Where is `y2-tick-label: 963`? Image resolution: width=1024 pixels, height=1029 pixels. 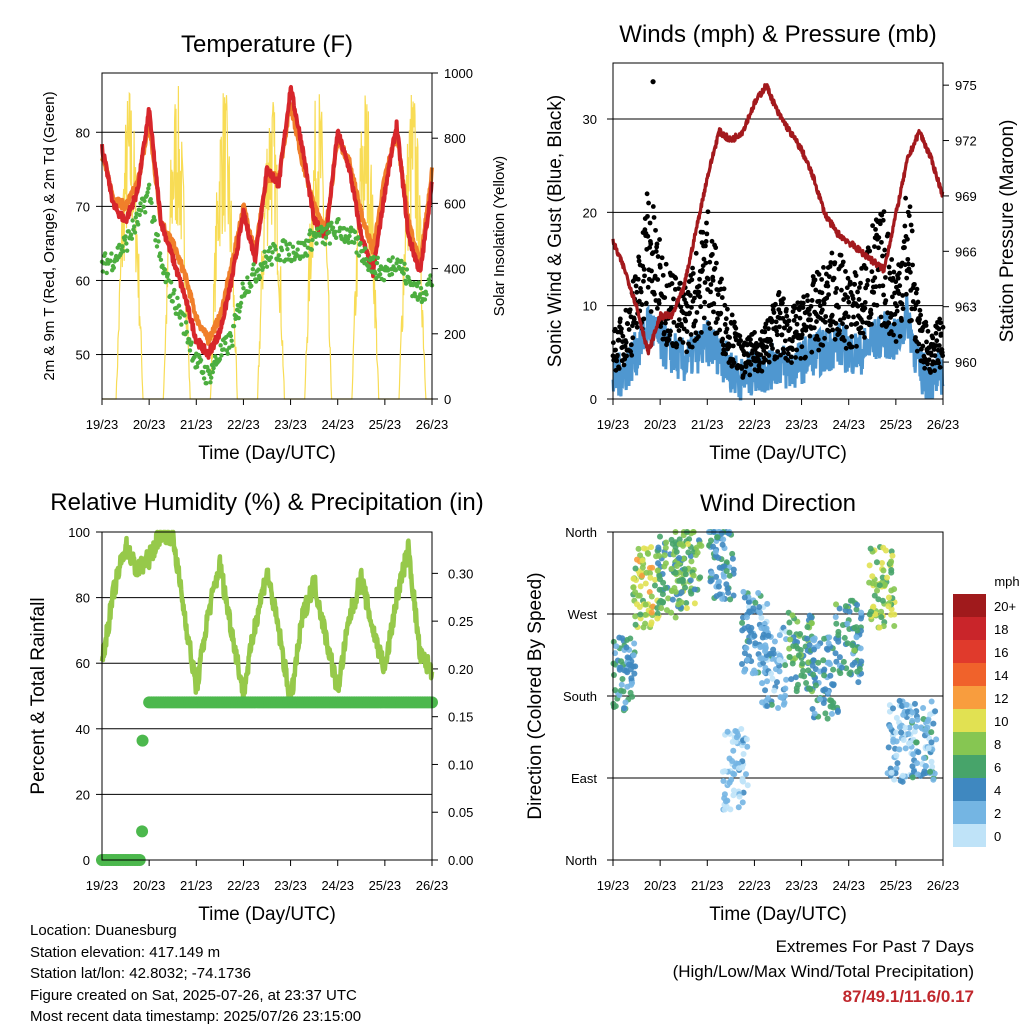
y2-tick-label: 963 is located at coordinates (966, 307).